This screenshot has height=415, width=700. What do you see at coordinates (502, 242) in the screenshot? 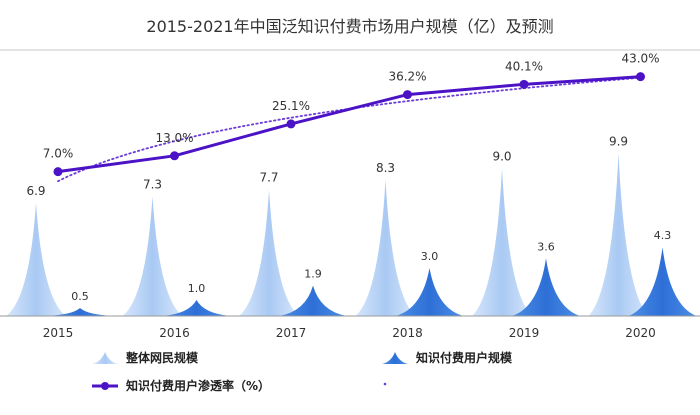
I see `bar-netizen-2019` at bounding box center [502, 242].